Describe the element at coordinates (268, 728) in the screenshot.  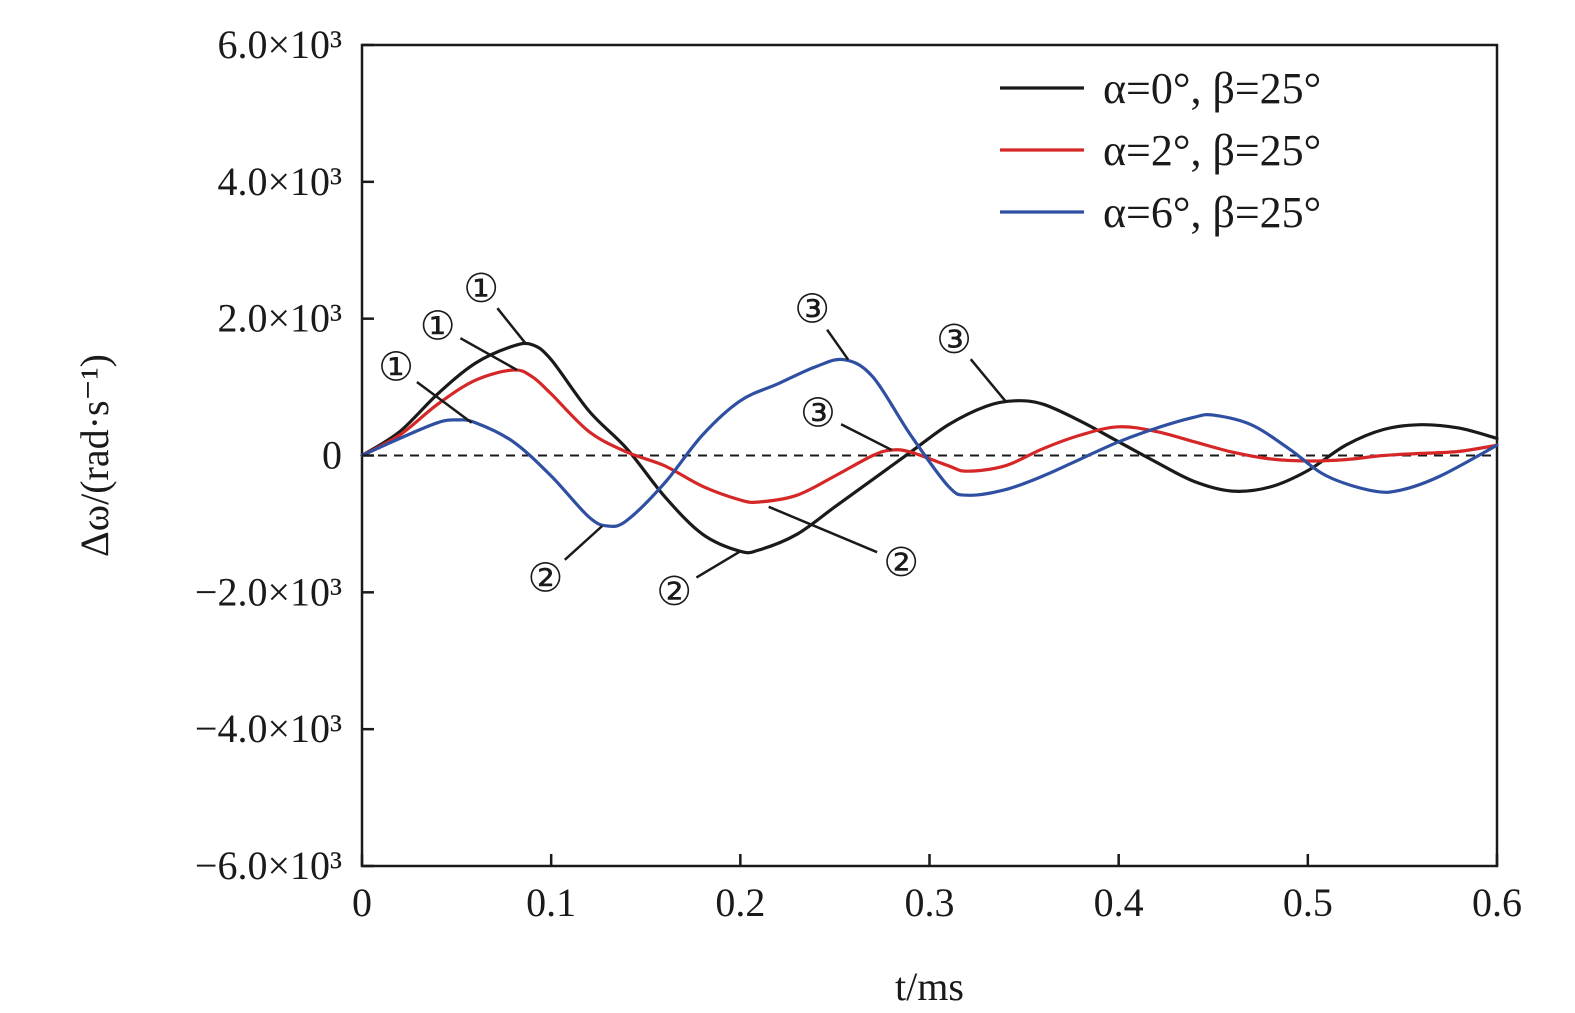
I see `y-tick-label: −4.0×10³` at that location.